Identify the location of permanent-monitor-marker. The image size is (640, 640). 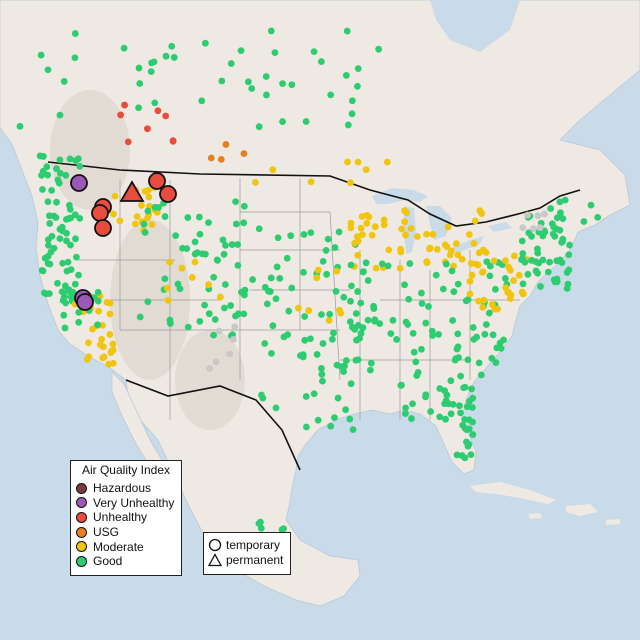
(132, 191).